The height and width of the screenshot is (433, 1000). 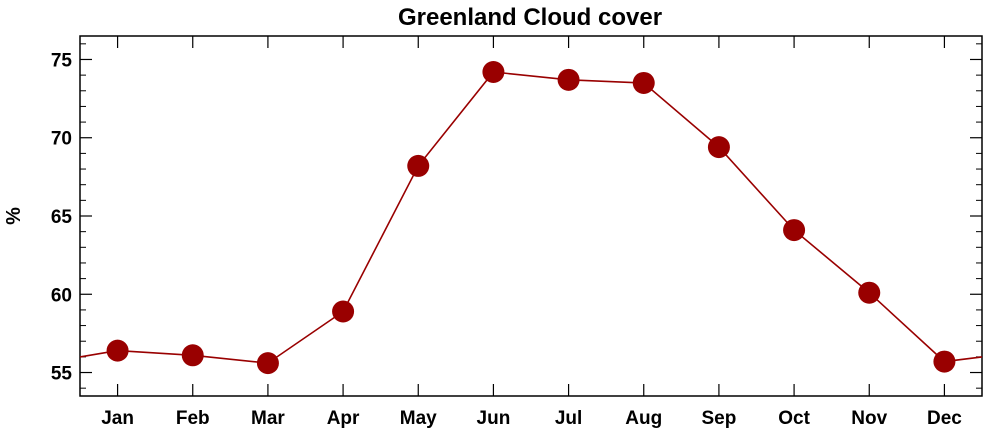 I want to click on y-tick-label: 75, so click(x=62, y=60).